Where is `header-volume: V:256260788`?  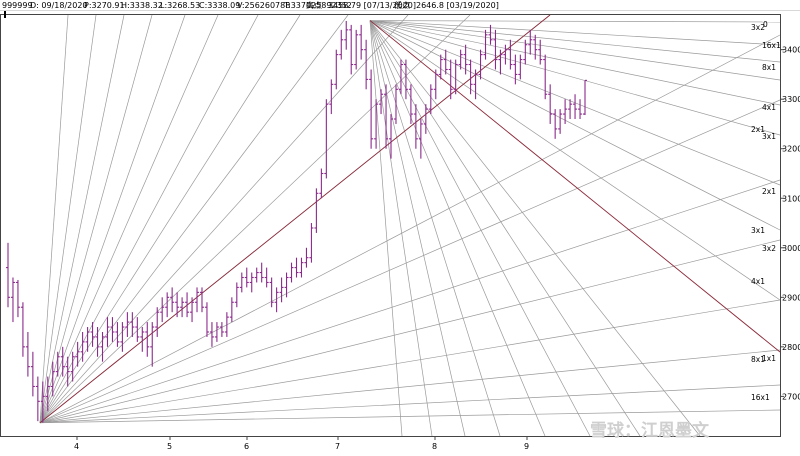 header-volume: V:256260788 is located at coordinates (263, 5).